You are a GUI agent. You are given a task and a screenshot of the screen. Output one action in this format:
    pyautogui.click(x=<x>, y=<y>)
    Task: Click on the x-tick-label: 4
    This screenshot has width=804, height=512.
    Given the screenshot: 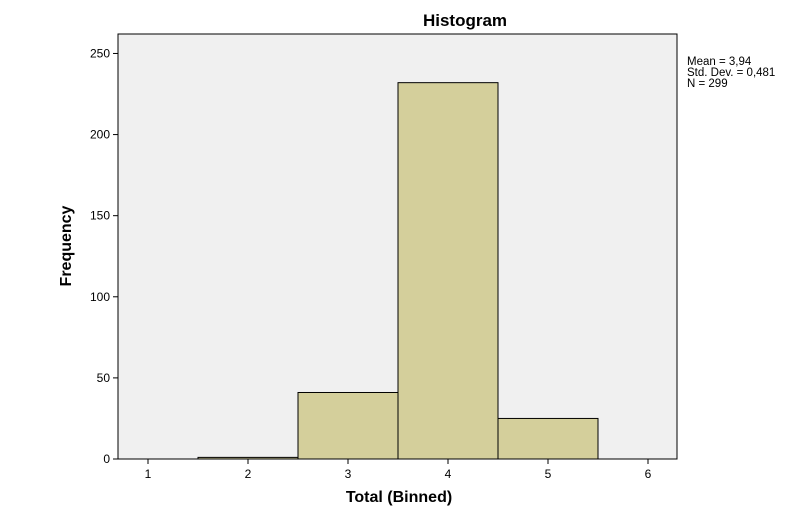 What is the action you would take?
    pyautogui.click(x=448, y=474)
    